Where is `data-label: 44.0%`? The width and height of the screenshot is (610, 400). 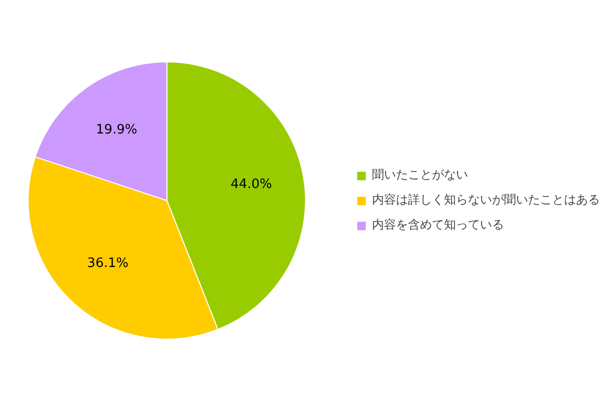
data-label: 44.0% is located at coordinates (251, 184).